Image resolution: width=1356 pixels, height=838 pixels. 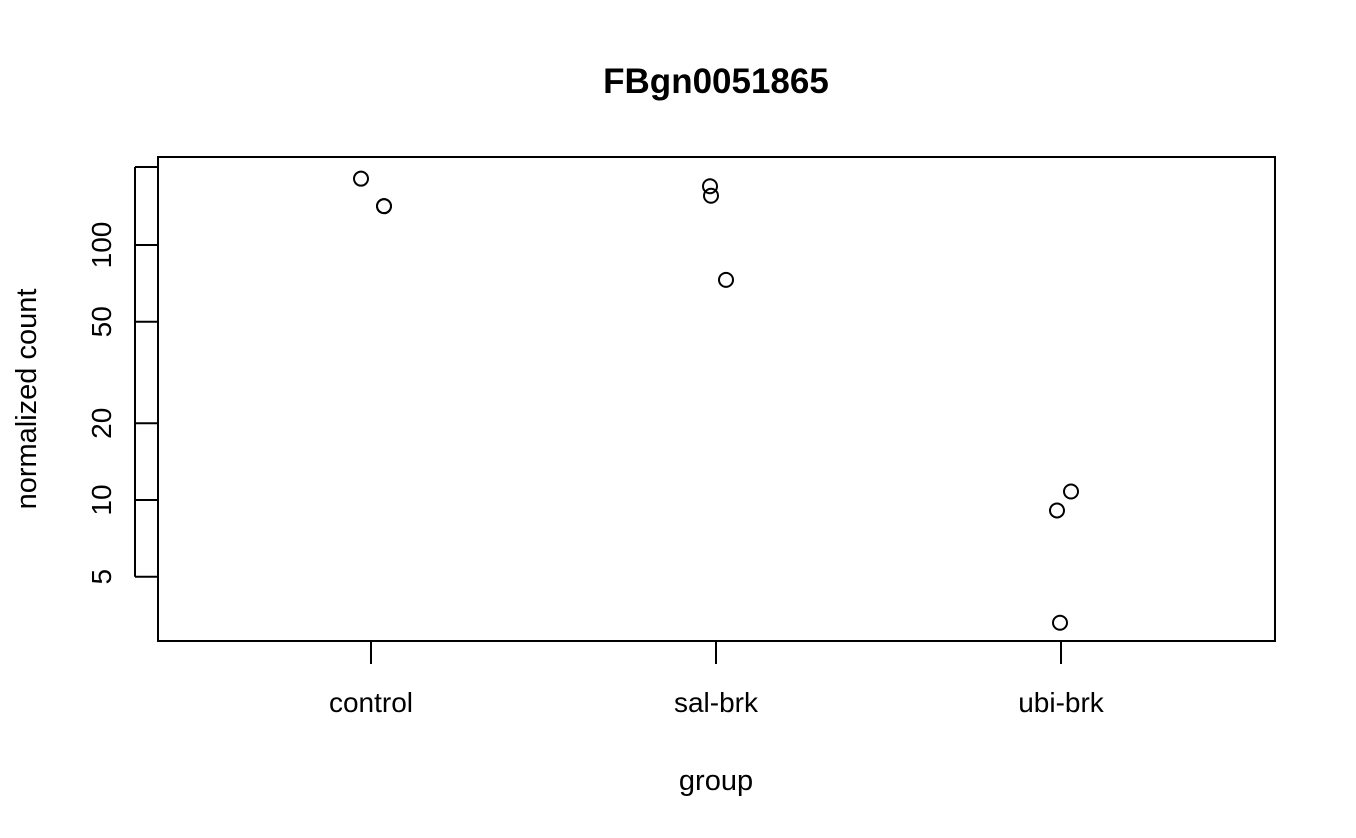 What do you see at coordinates (101, 423) in the screenshot?
I see `y-tick-label: 20` at bounding box center [101, 423].